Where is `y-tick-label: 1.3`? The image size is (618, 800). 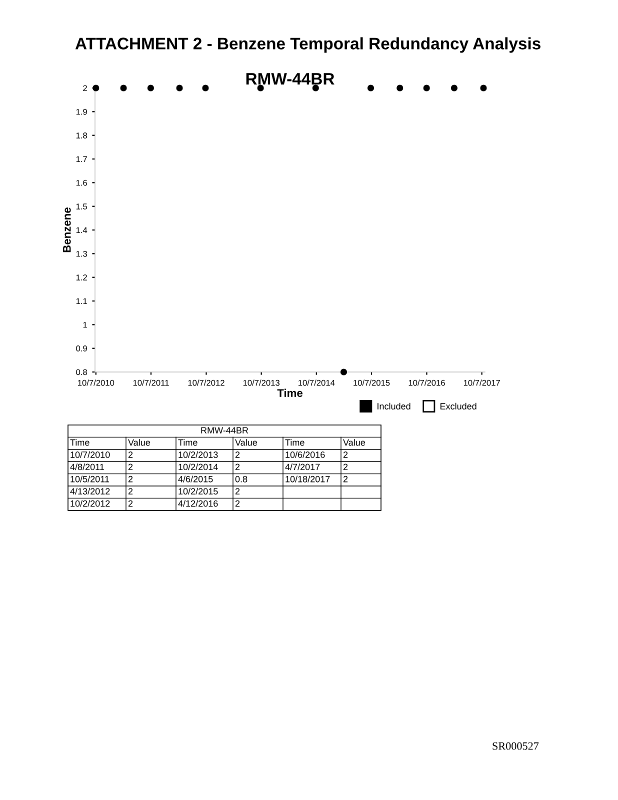
y-tick-label: 1.3 is located at coordinates (81, 253).